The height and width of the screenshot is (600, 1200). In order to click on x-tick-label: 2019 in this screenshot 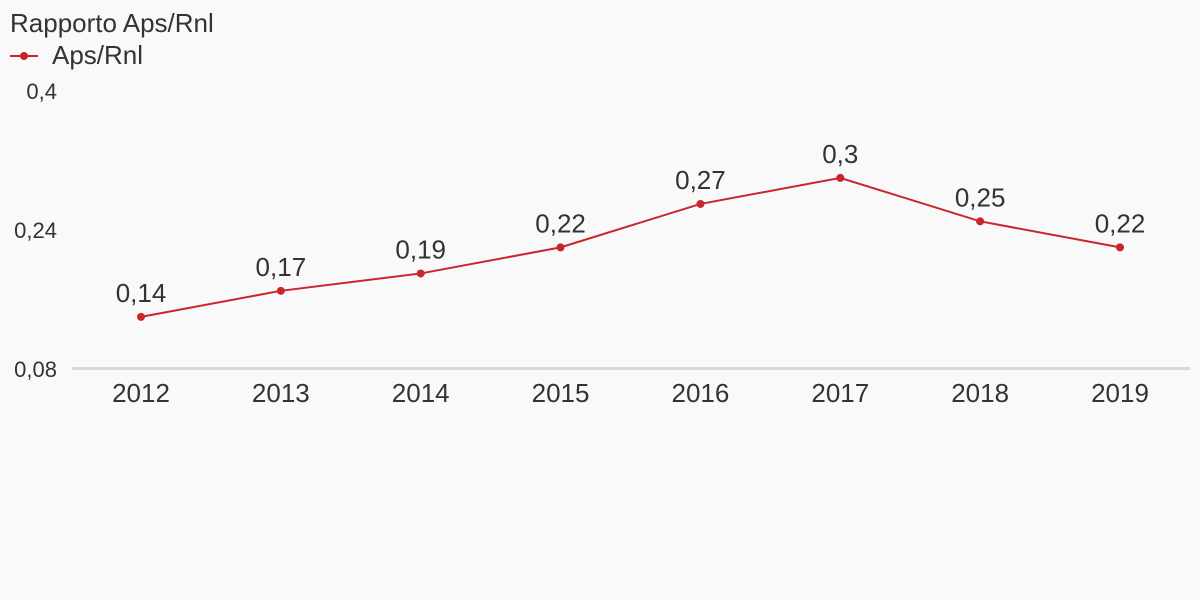, I will do `click(1120, 393)`.